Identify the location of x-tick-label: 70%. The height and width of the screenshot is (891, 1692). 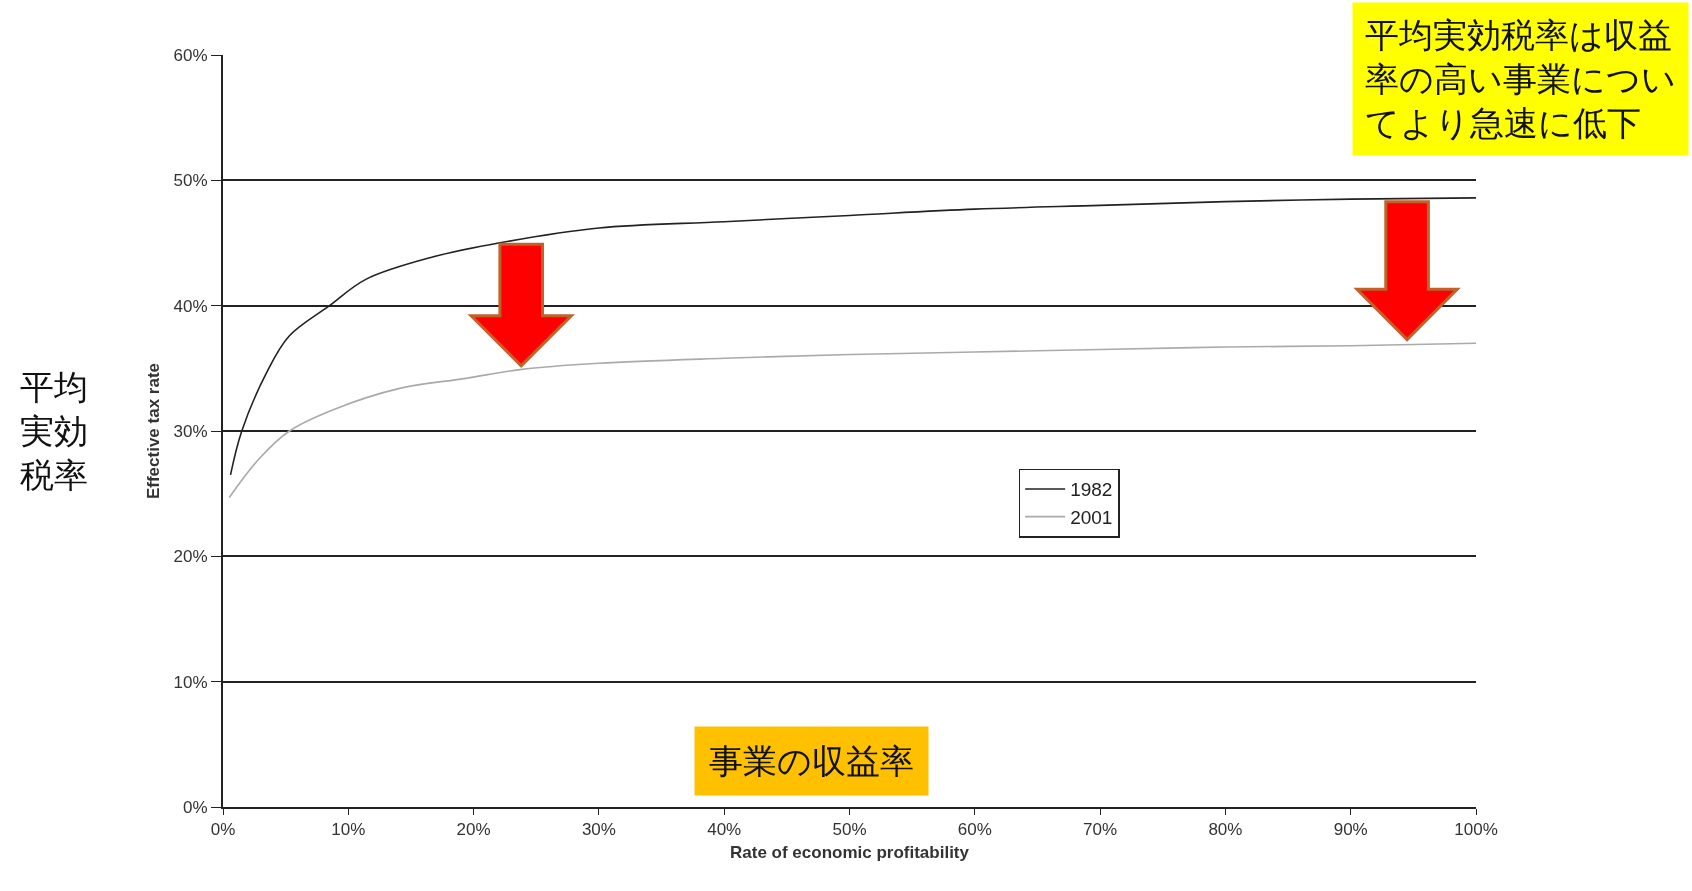
(1100, 830).